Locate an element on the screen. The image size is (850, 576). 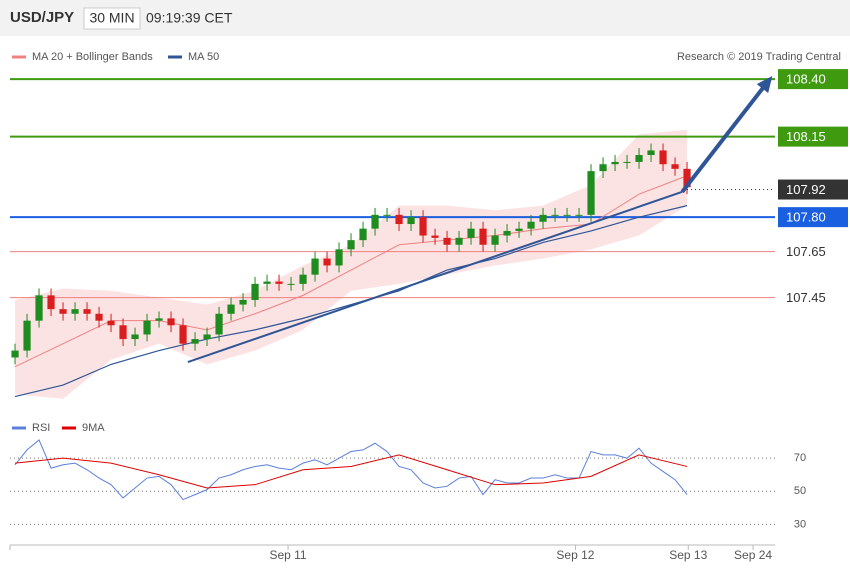
symbol: USD/JPY is located at coordinates (42, 17).